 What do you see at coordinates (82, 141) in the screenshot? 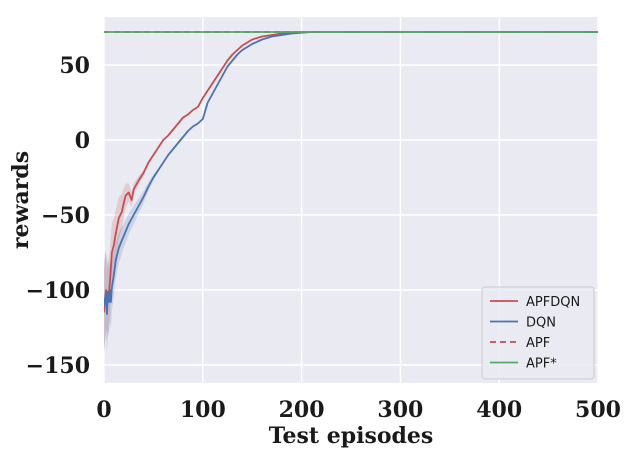
I see `y-tick-label: 0` at bounding box center [82, 141].